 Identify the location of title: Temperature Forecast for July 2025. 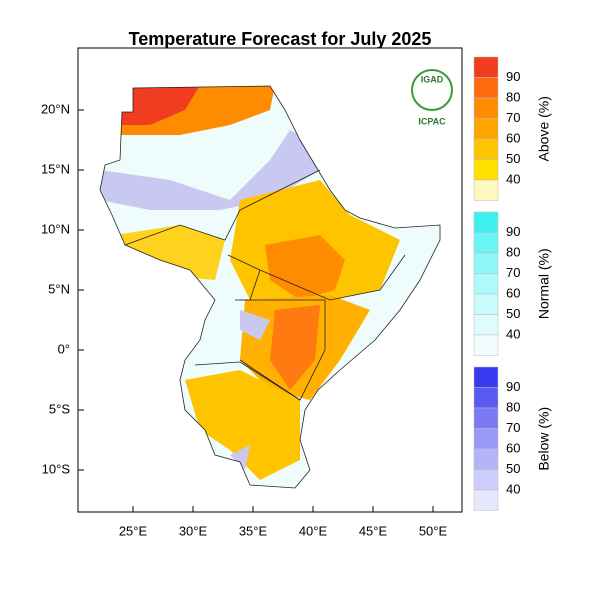
(280, 39).